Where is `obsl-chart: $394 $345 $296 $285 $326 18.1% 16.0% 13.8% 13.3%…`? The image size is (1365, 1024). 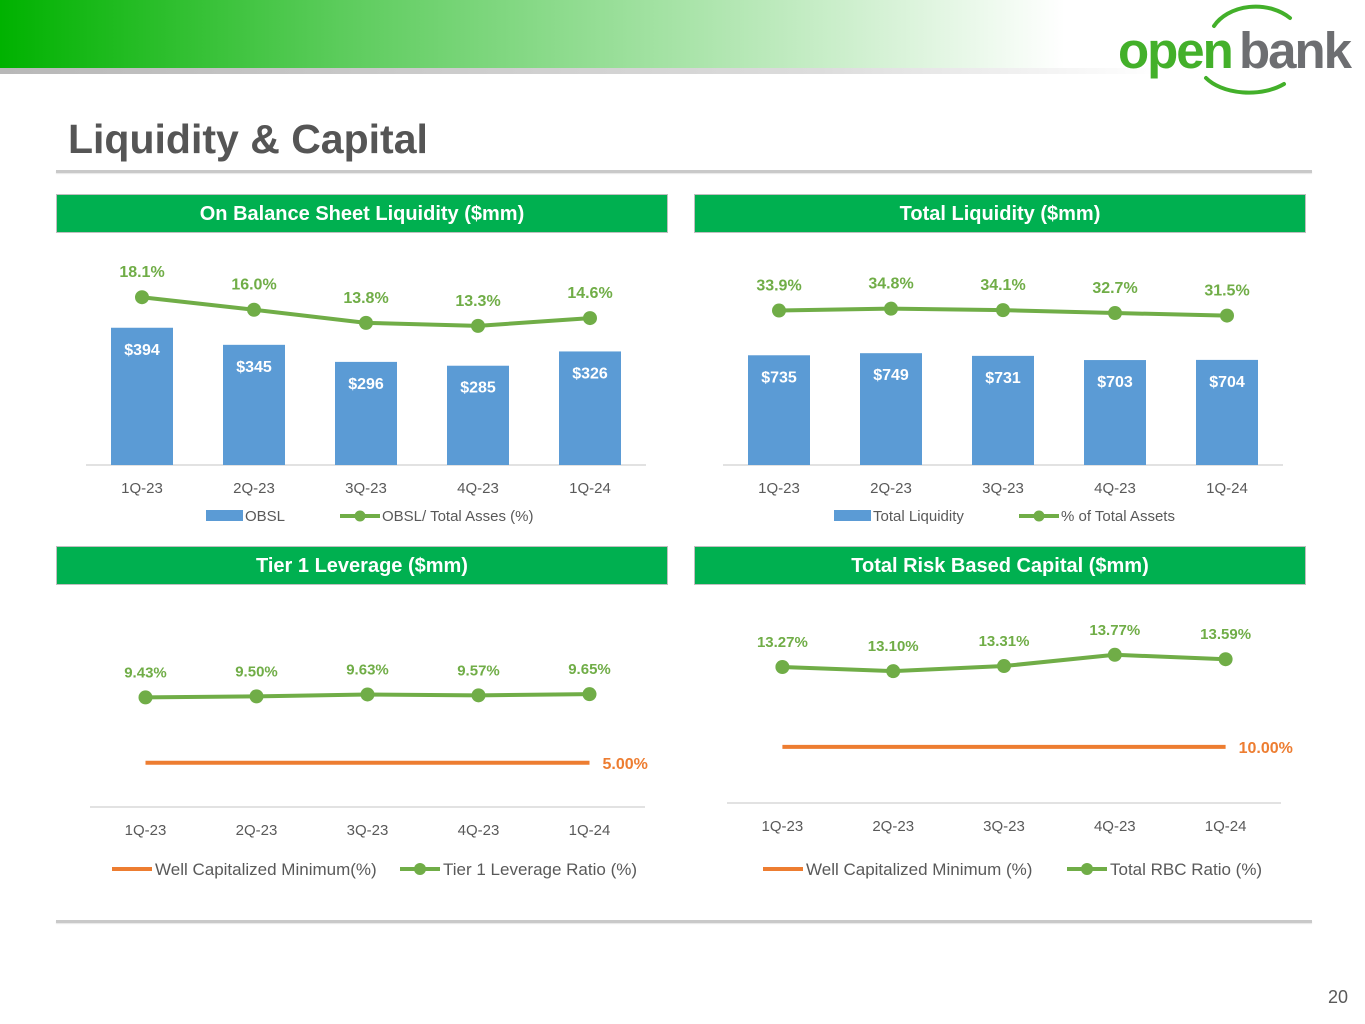
obsl-chart: $394 $345 $296 $285 $326 18.1% 16.0% 13.8% 13.3%… is located at coordinates (366, 394).